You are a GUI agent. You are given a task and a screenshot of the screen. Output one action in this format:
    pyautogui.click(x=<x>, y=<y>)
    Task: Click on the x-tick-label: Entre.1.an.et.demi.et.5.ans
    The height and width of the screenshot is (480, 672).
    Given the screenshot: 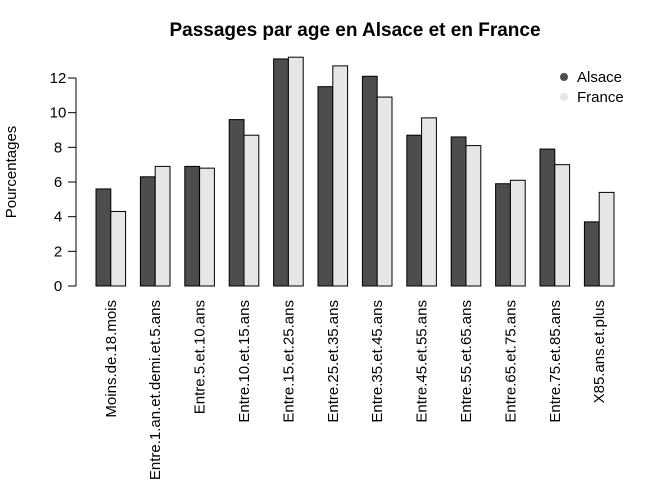 What is the action you would take?
    pyautogui.click(x=155, y=390)
    